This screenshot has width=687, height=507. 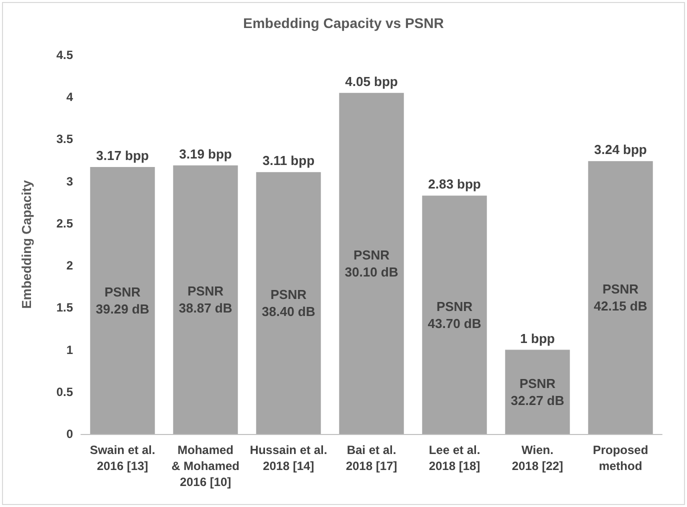 I want to click on data-label: 2.83 bpp, so click(x=454, y=184).